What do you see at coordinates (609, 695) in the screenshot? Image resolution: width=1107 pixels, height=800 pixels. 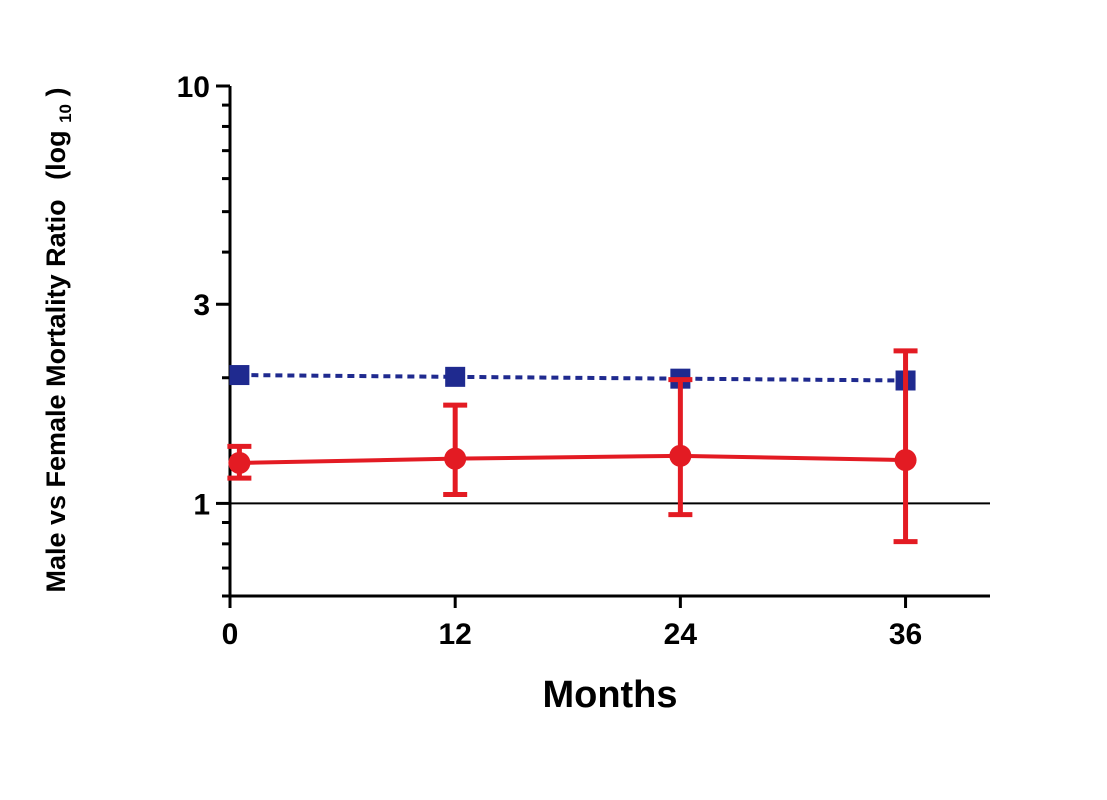 I see `x-axis-title: Months` at bounding box center [609, 695].